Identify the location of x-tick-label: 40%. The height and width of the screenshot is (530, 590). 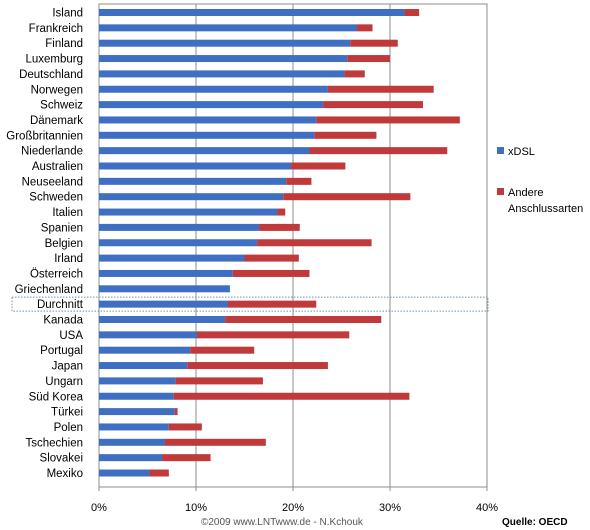
(487, 508).